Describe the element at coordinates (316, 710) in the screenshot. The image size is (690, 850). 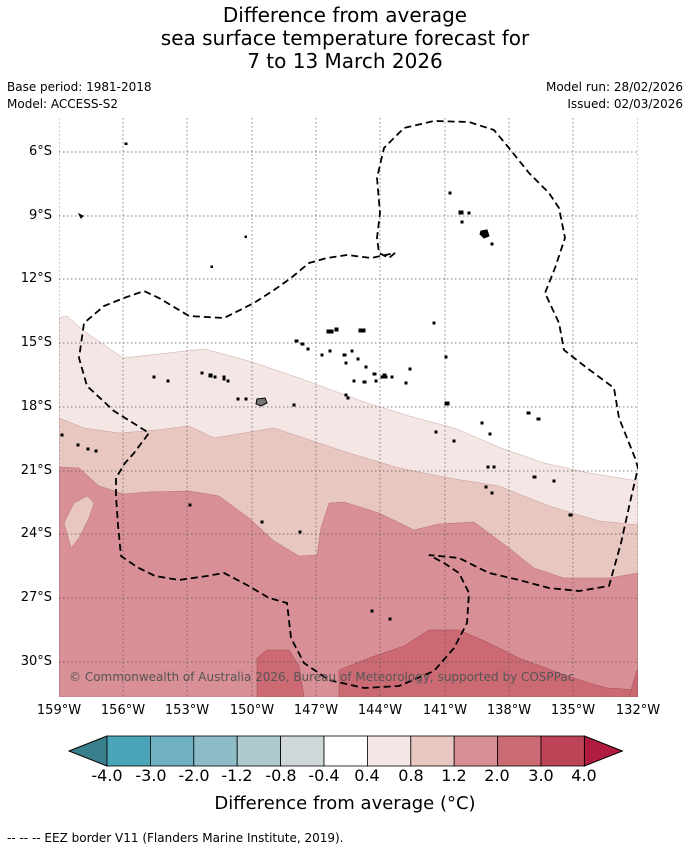
I see `lon-label-147w: 147°W` at that location.